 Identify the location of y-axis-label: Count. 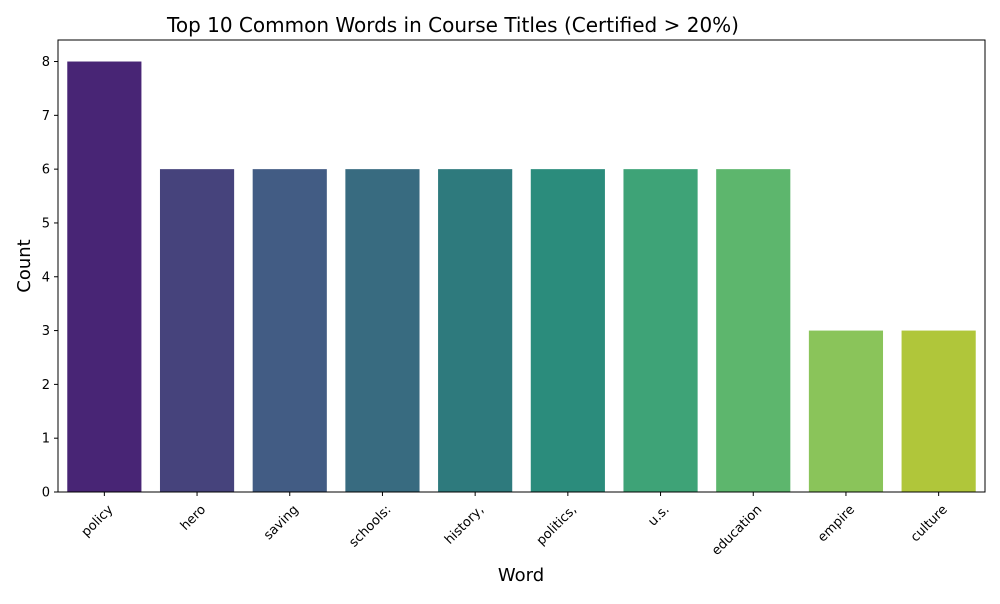
(24, 265).